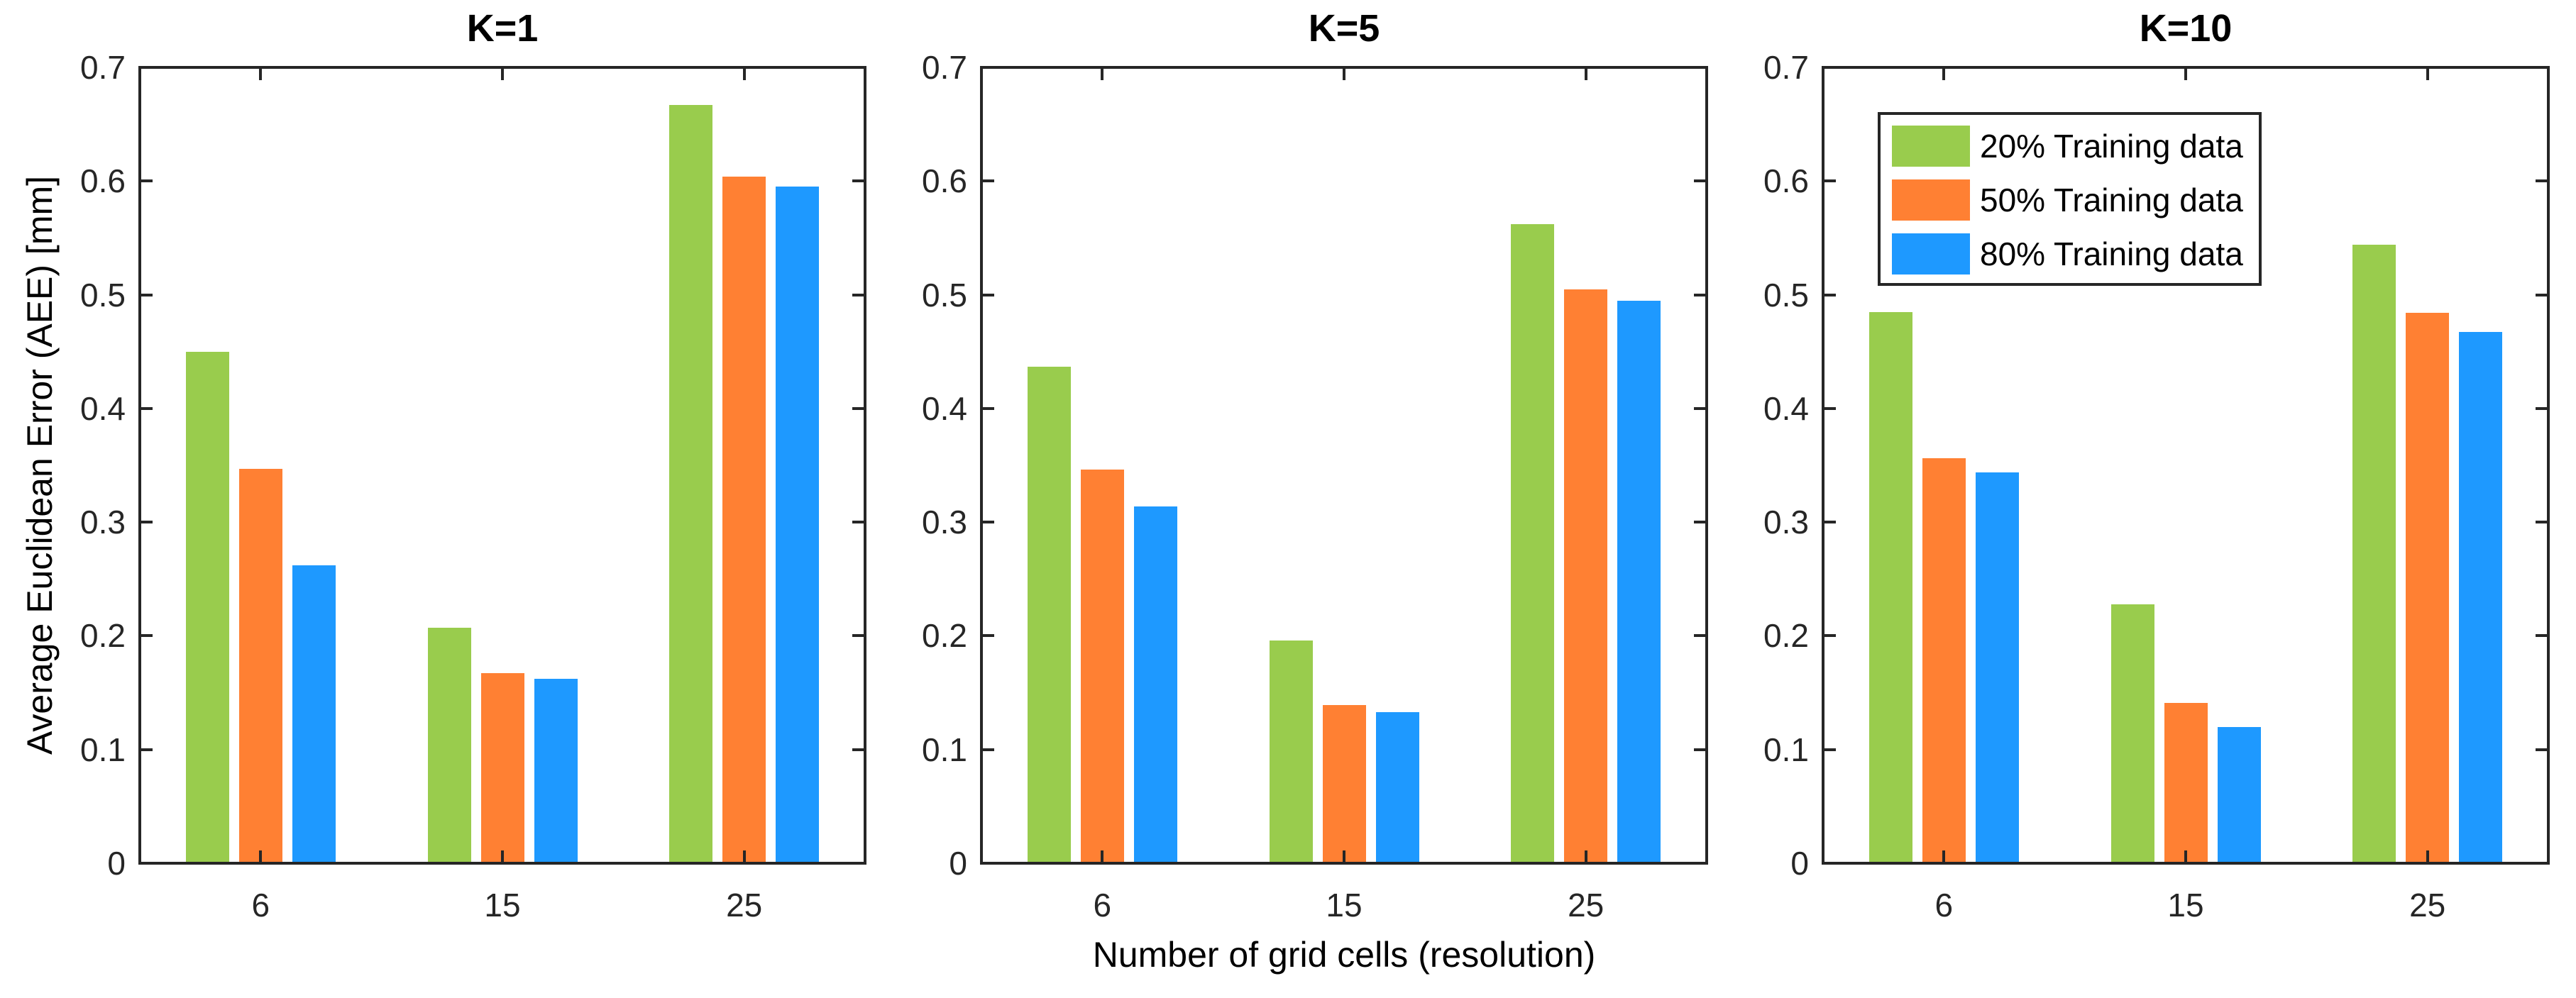  I want to click on subplot-title: K=10, so click(2186, 29).